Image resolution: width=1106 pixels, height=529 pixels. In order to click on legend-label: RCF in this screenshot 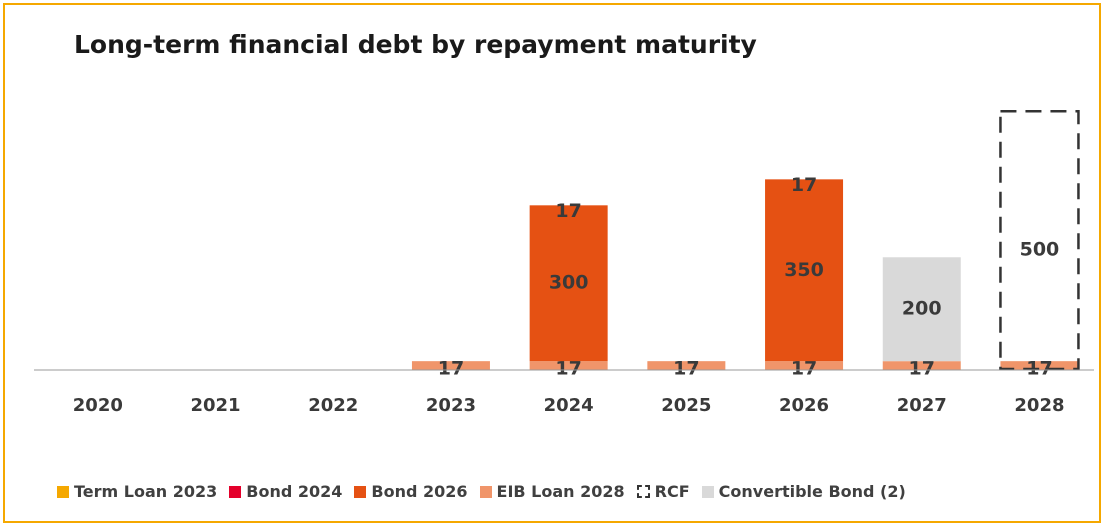, I will do `click(672, 491)`.